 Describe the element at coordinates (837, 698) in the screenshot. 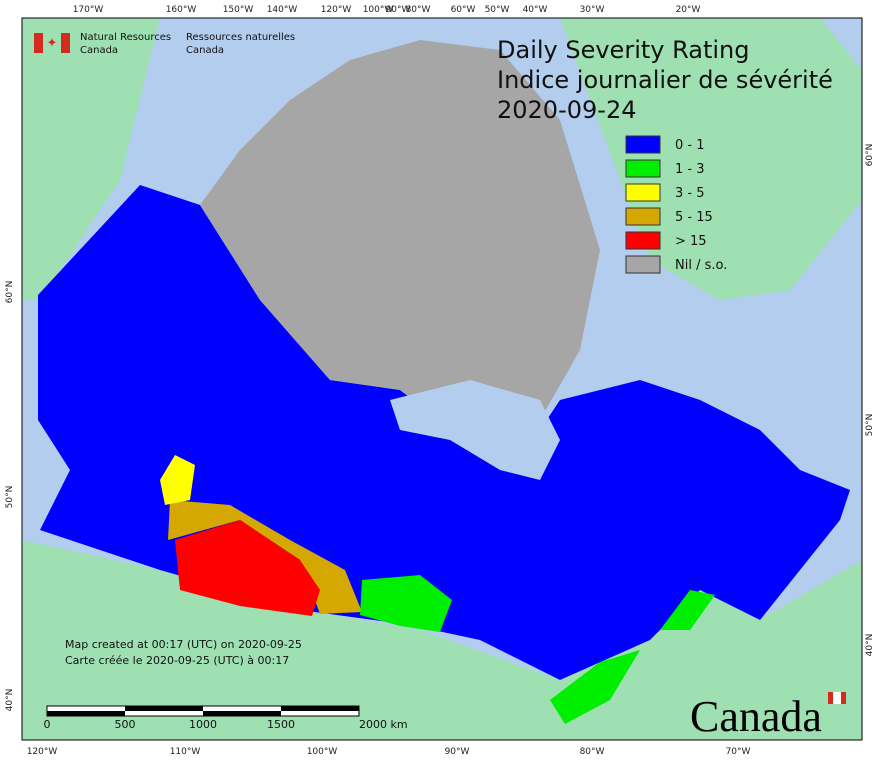

I see `wordmark-flag` at that location.